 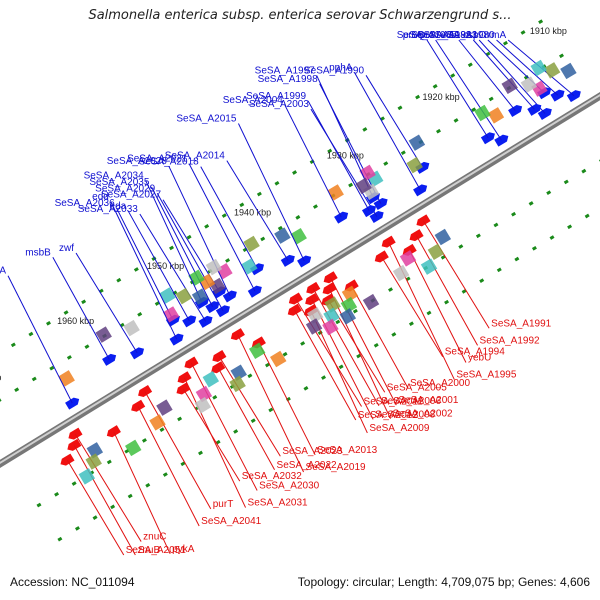 What do you see at coordinates (38, 252) in the screenshot?
I see `gene-label: msbB` at bounding box center [38, 252].